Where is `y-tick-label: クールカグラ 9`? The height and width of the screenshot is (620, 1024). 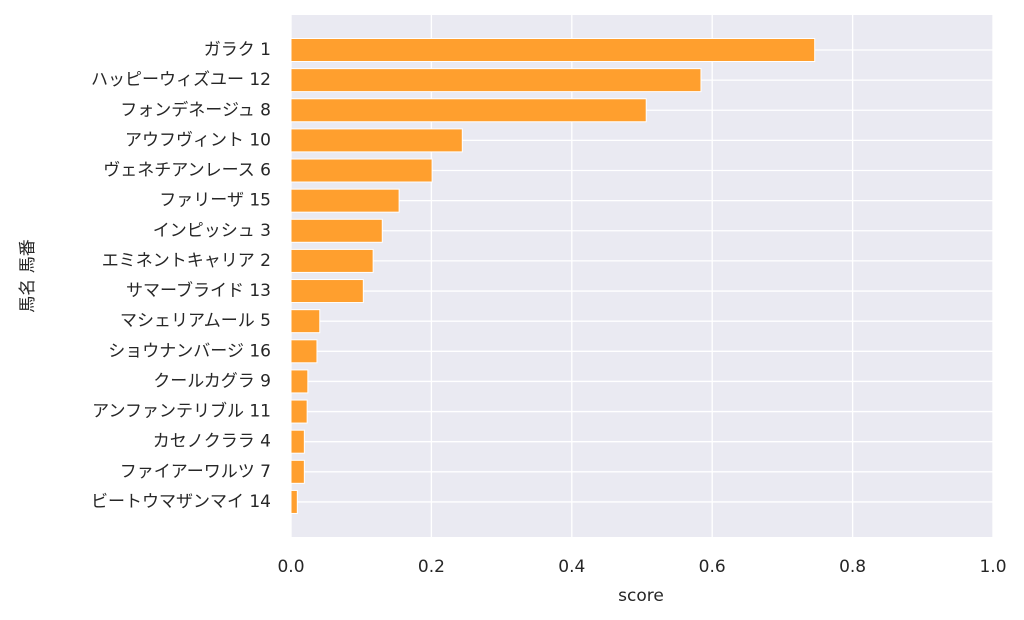 y-tick-label: クールカグラ 9 is located at coordinates (212, 381).